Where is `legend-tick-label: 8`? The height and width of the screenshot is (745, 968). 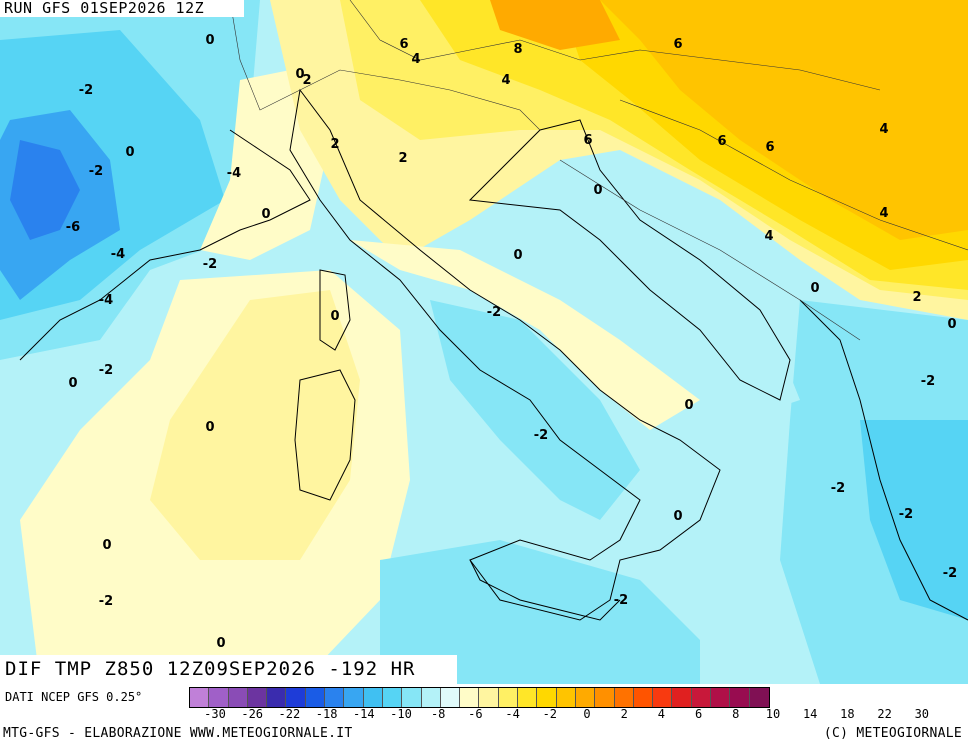
legend-tick-label: 8 is located at coordinates (736, 714).